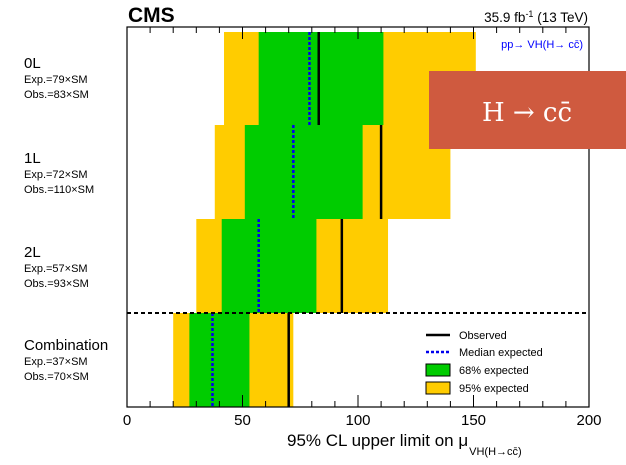  Describe the element at coordinates (438, 370) in the screenshot. I see `legend-68-swatch` at that location.